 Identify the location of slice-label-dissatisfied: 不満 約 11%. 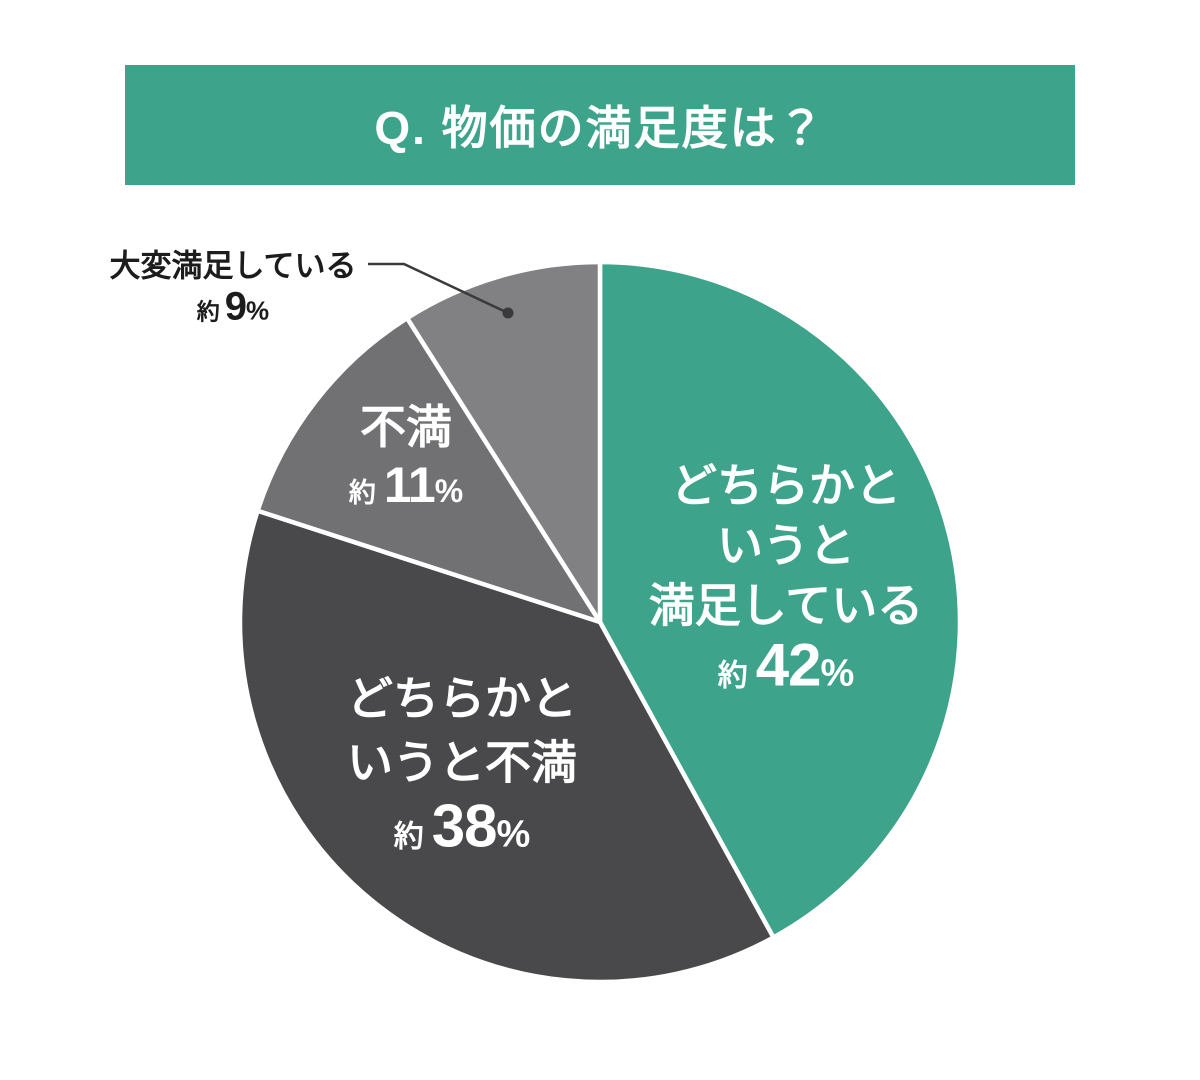
(406, 460).